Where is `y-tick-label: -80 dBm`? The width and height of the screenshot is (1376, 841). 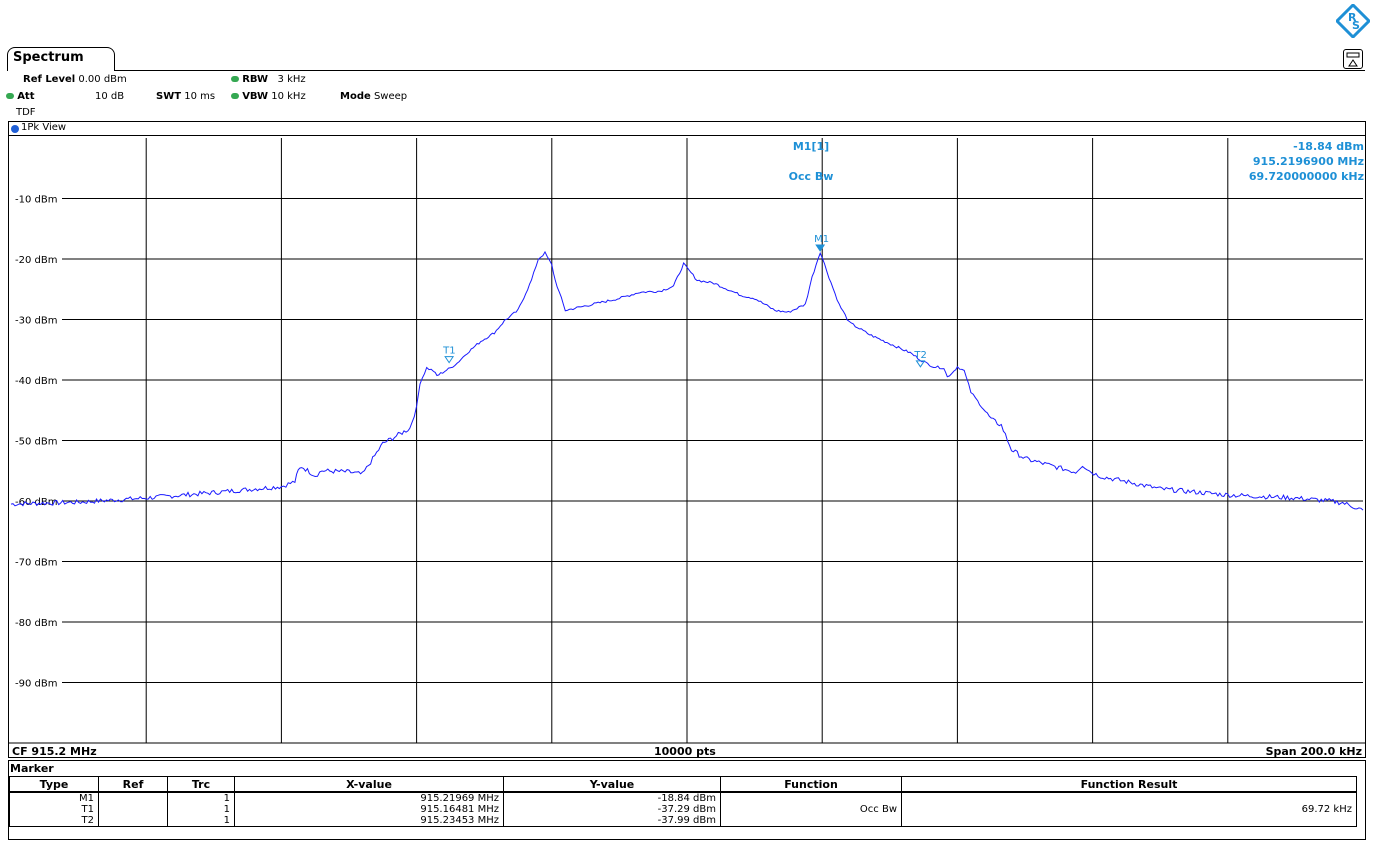 y-tick-label: -80 dBm is located at coordinates (36, 623).